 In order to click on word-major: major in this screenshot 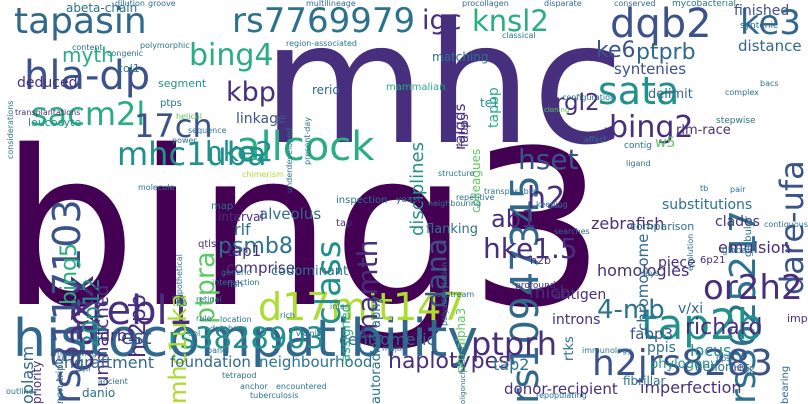, I will do `click(394, 348)`.